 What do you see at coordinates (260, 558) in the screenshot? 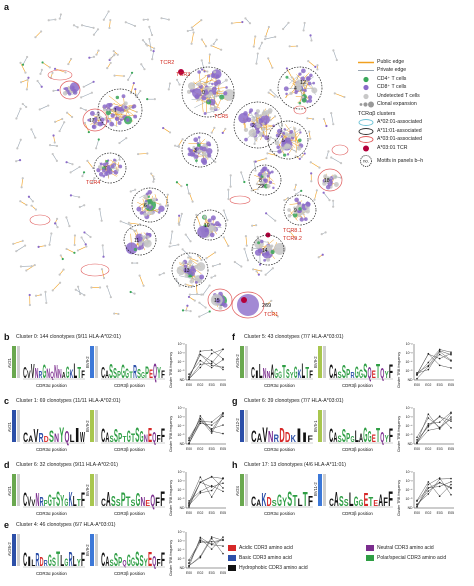
I see `legend-basic: Basic CDR3 amino acid` at bounding box center [260, 558].